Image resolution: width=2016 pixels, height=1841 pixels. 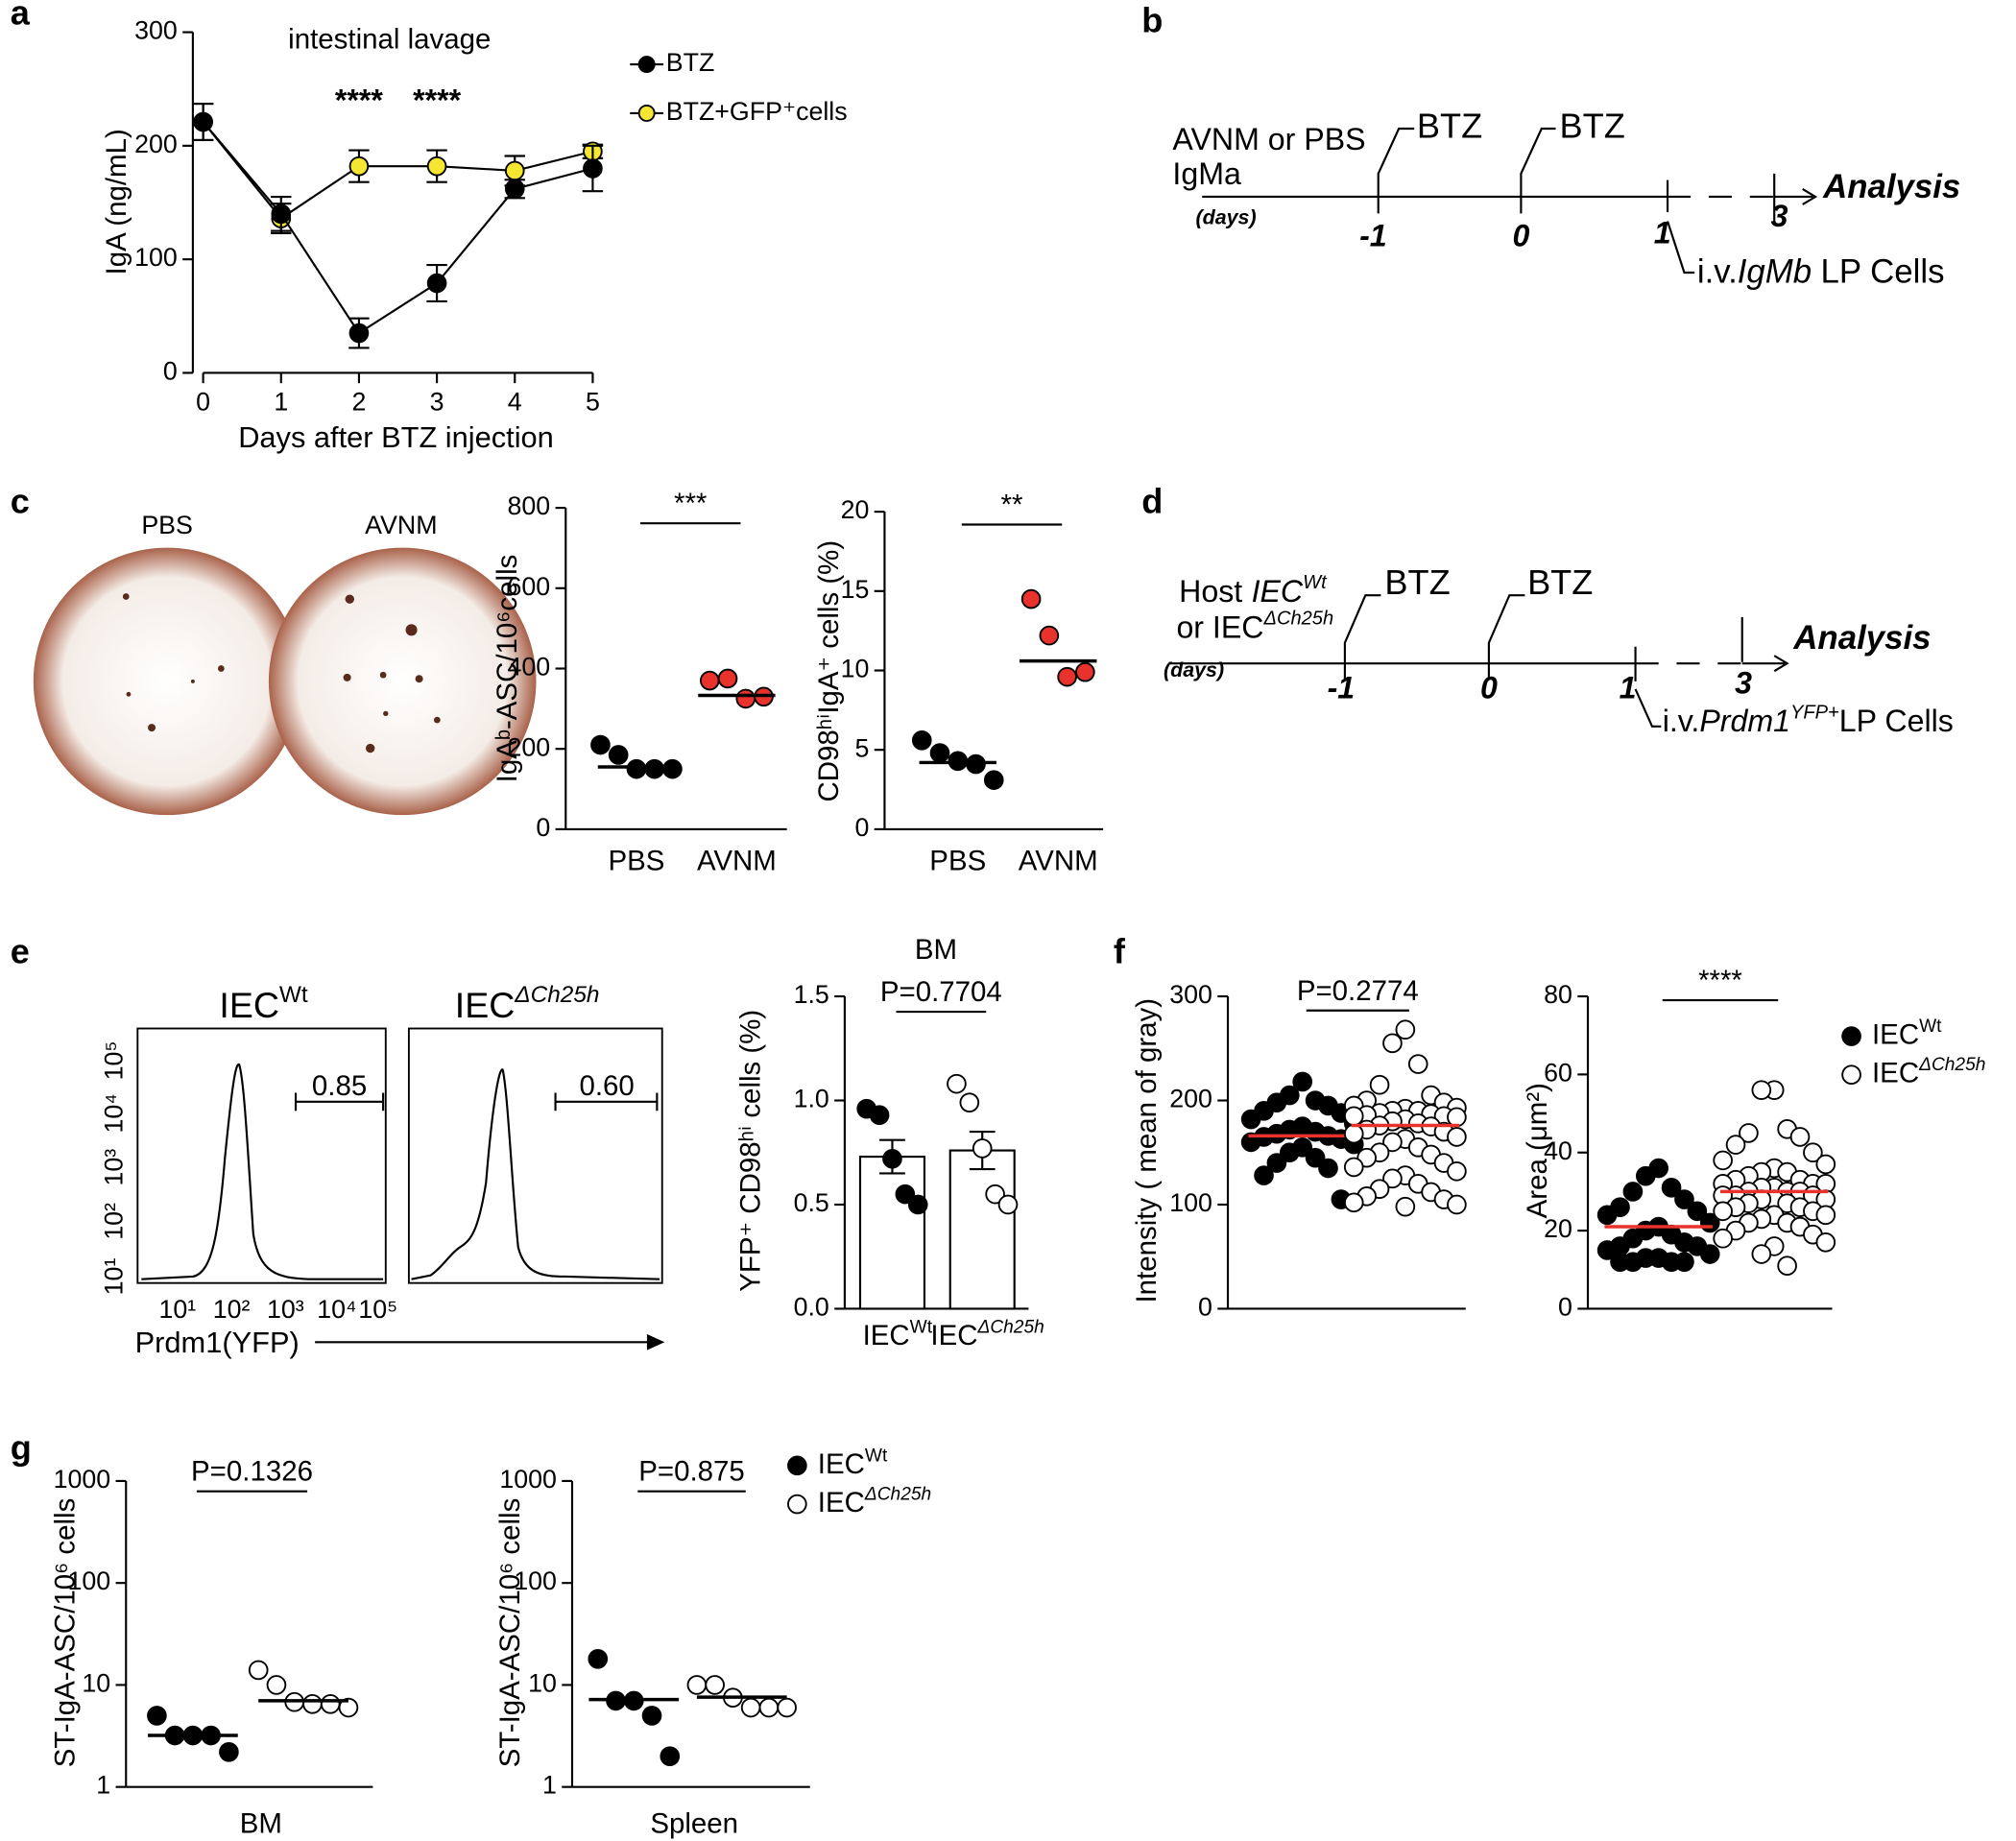 I want to click on bar, so click(x=892, y=1233).